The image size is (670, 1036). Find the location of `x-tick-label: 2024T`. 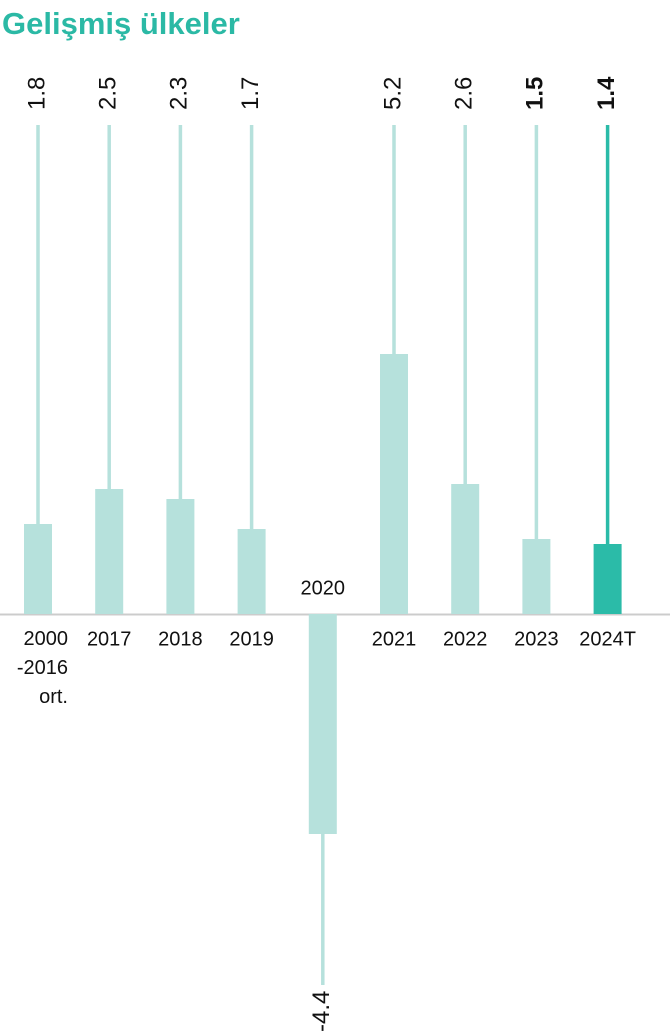

x-tick-label: 2024T is located at coordinates (607, 639).